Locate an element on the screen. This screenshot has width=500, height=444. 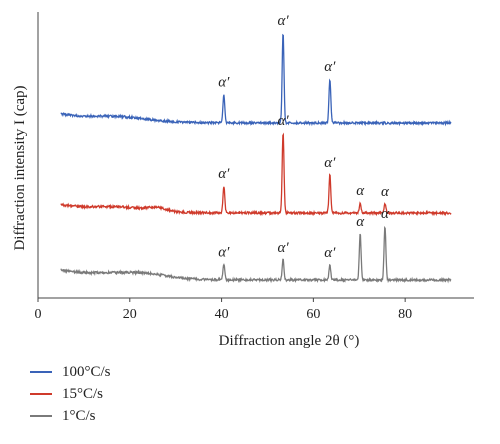
legend: 100°C/s 15°C/s 1°C/s is located at coordinates (70, 394).